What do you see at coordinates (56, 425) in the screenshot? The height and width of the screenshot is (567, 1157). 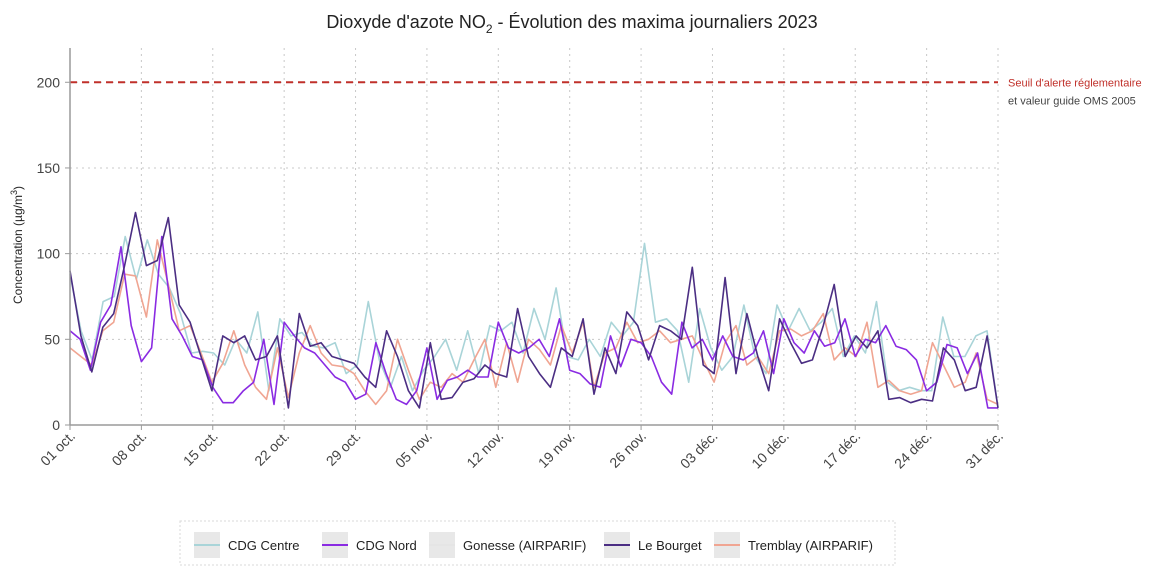 I see `y-tick-label: 0` at bounding box center [56, 425].